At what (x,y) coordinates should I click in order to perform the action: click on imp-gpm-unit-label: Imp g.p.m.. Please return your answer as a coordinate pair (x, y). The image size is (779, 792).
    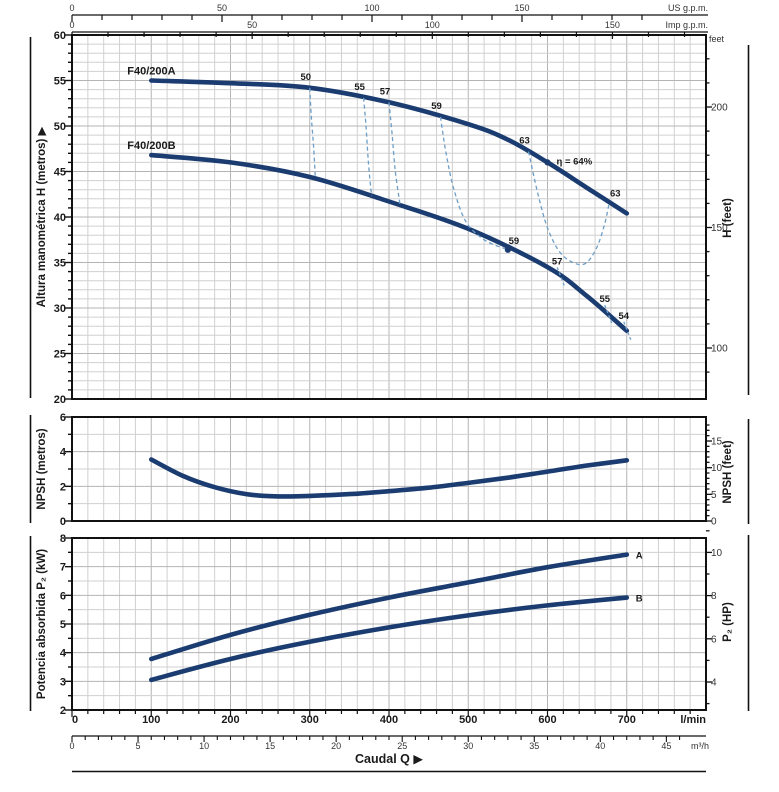
    Looking at the image, I should click on (686, 25).